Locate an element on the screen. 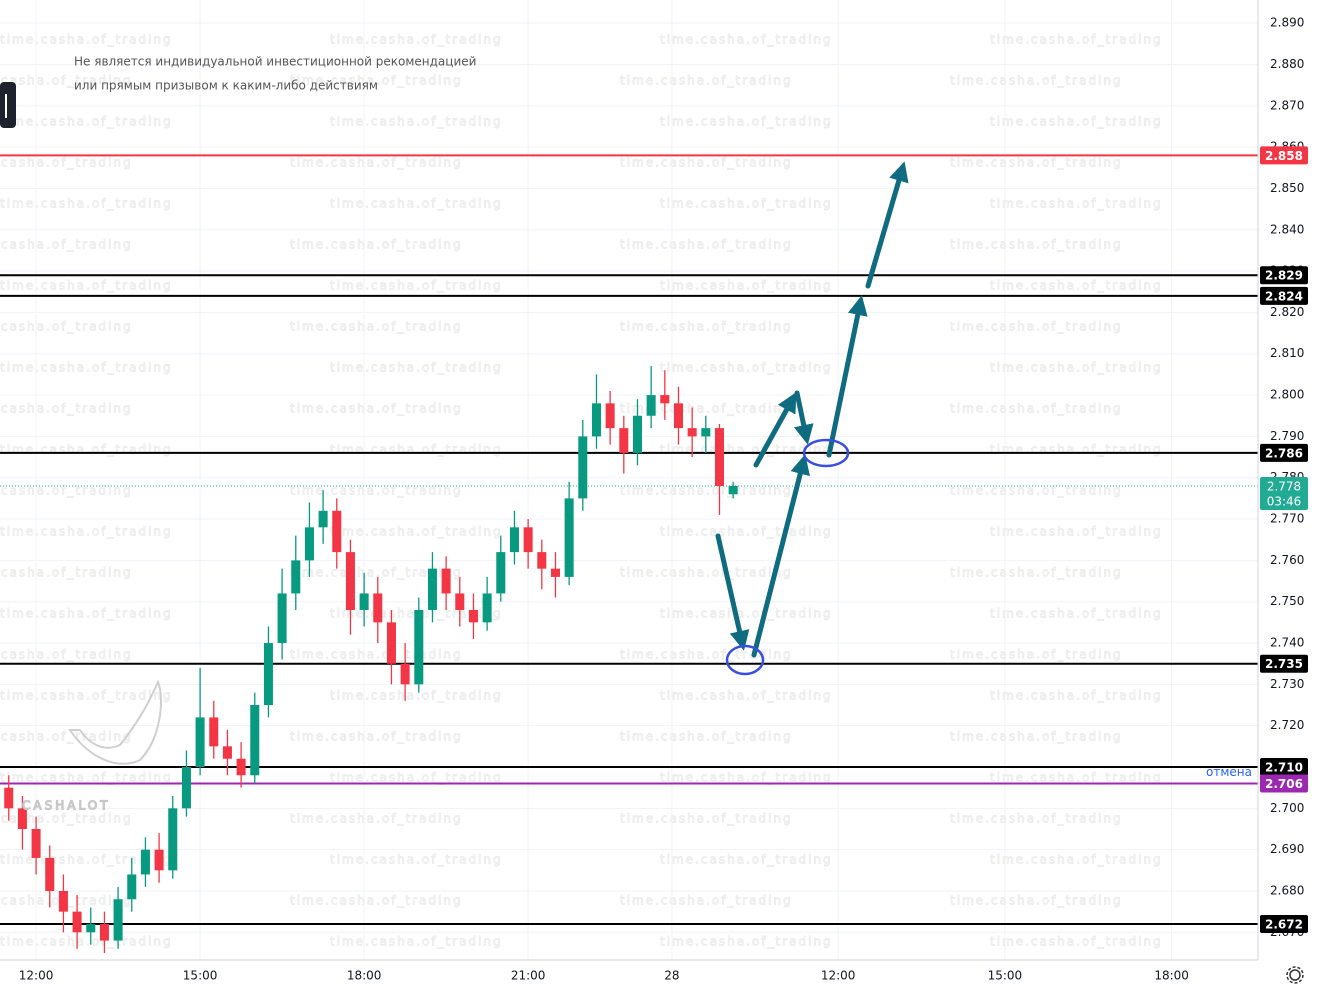  level-label: 2.672 is located at coordinates (1284, 925).